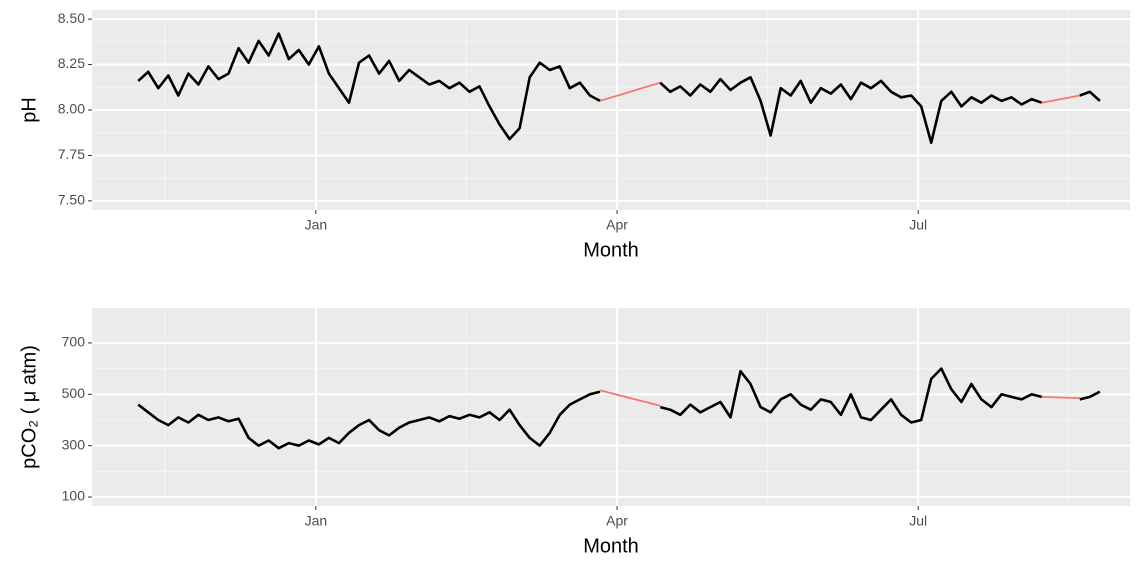 This screenshot has height=562, width=1138. I want to click on y-tick-label: 500, so click(74, 393).